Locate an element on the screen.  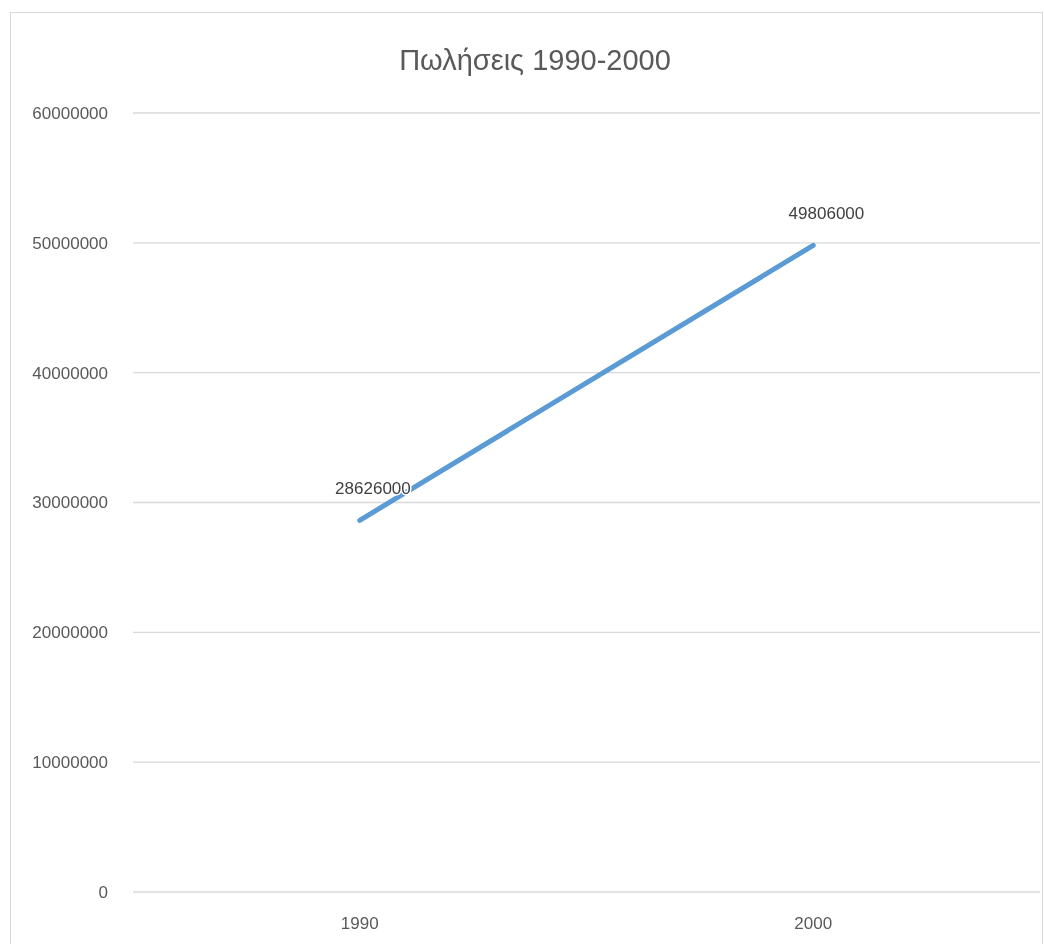
y-tick-label: 60000000 is located at coordinates (70, 113).